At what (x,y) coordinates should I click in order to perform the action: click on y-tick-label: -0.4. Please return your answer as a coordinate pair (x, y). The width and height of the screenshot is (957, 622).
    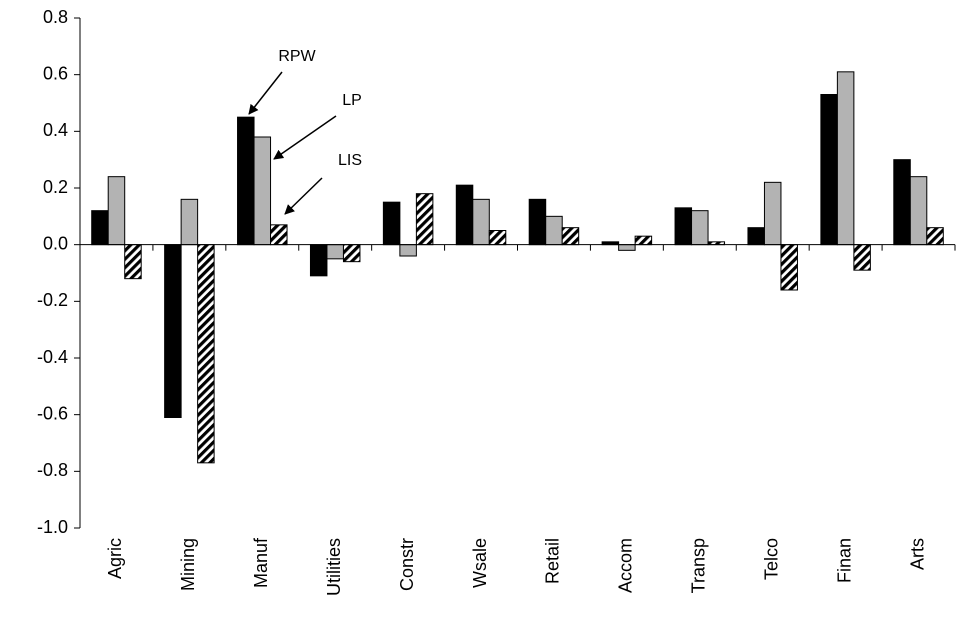
    Looking at the image, I should click on (52, 357).